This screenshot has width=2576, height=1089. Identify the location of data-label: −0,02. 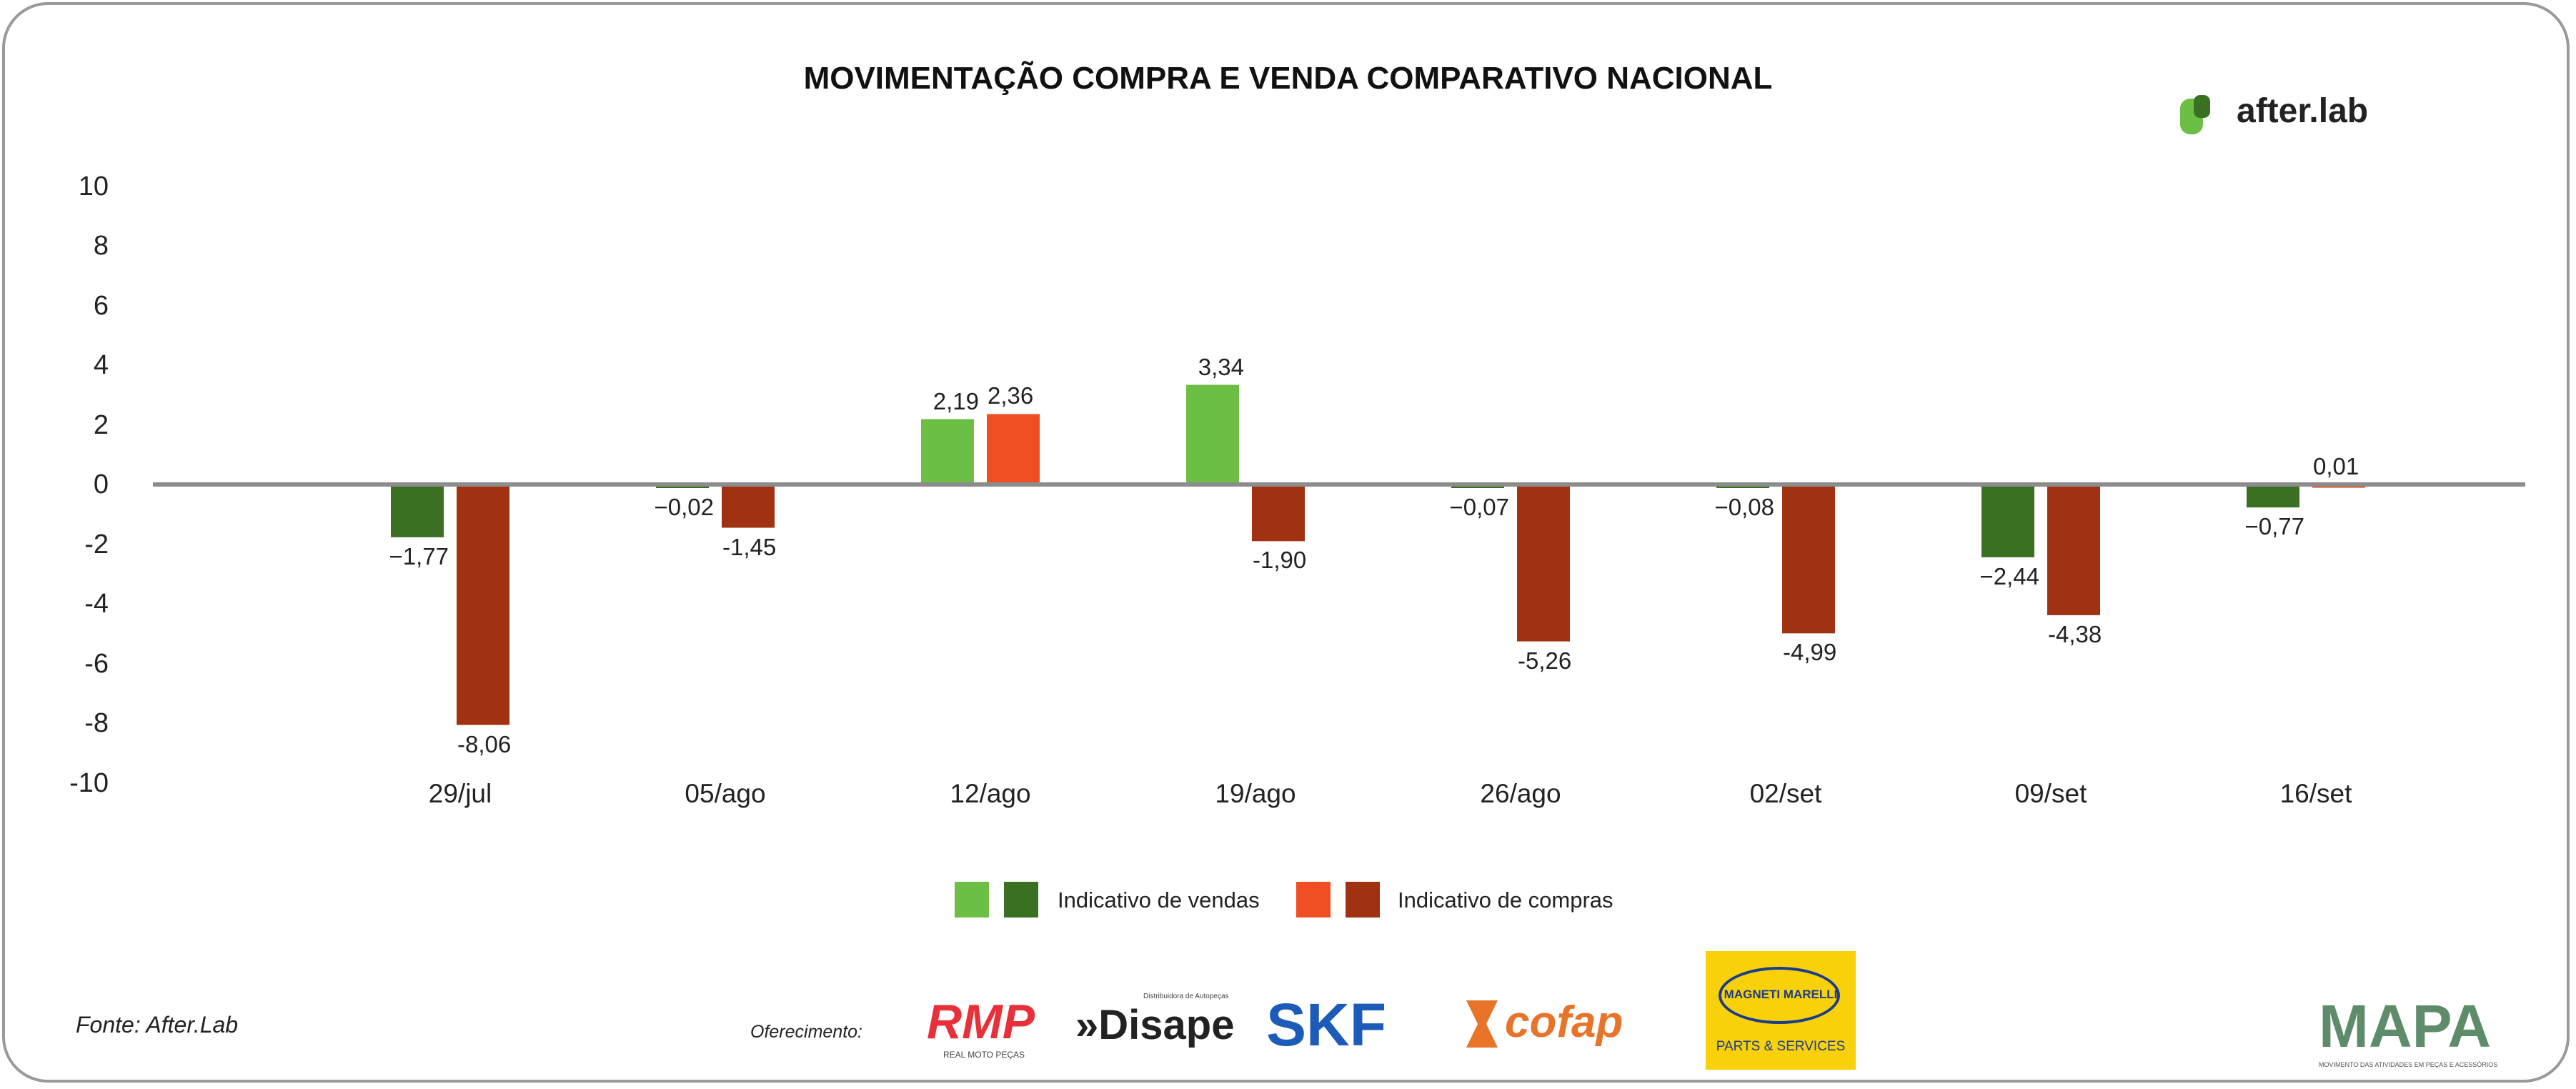
(684, 507).